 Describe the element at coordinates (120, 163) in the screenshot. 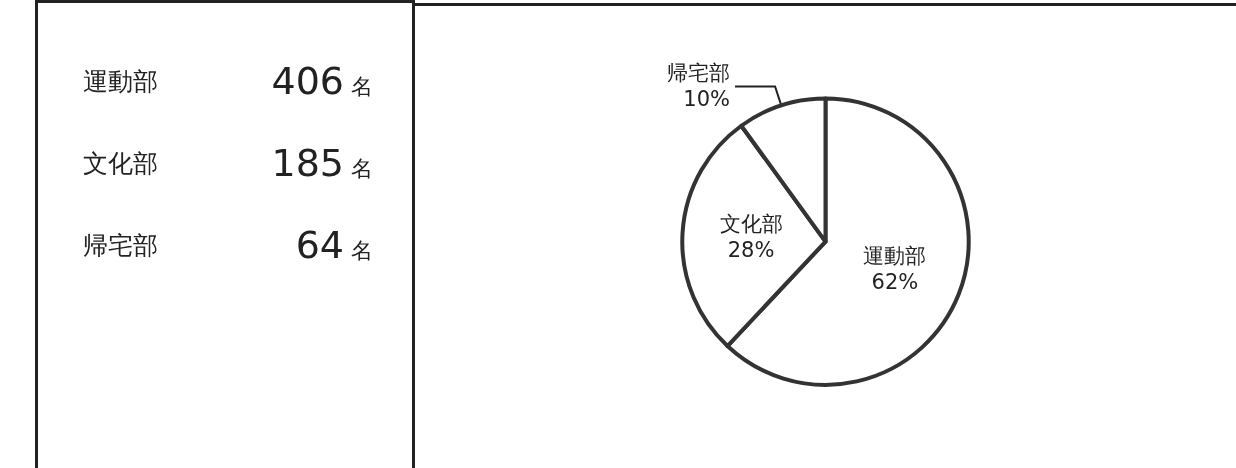

I see `category-label: 文化部` at that location.